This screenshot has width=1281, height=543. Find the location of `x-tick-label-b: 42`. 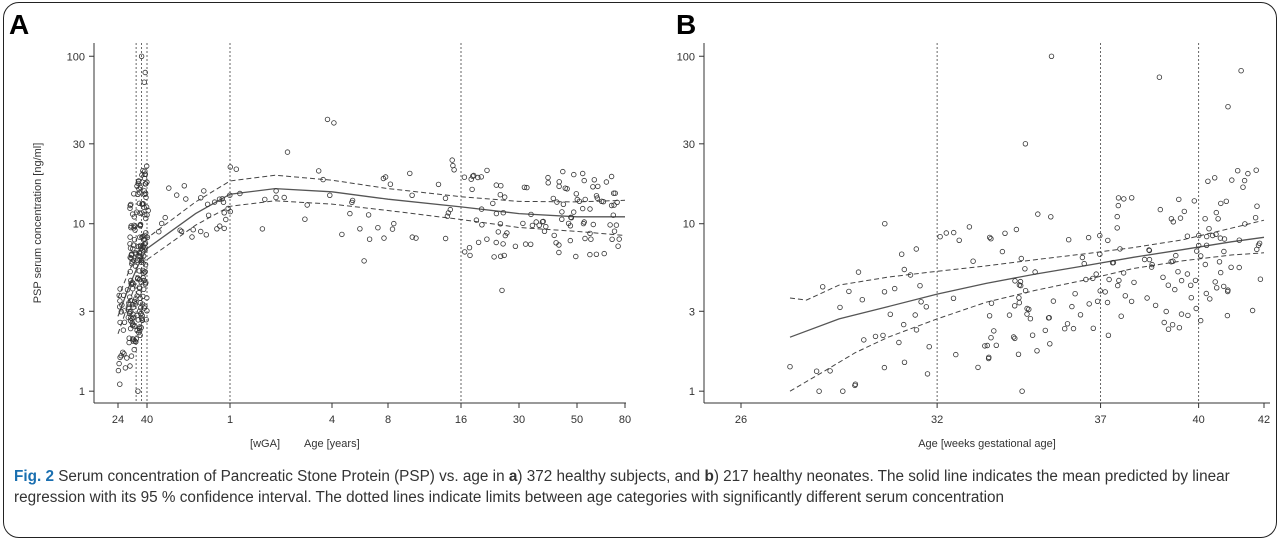

x-tick-label-b: 42 is located at coordinates (1264, 420).